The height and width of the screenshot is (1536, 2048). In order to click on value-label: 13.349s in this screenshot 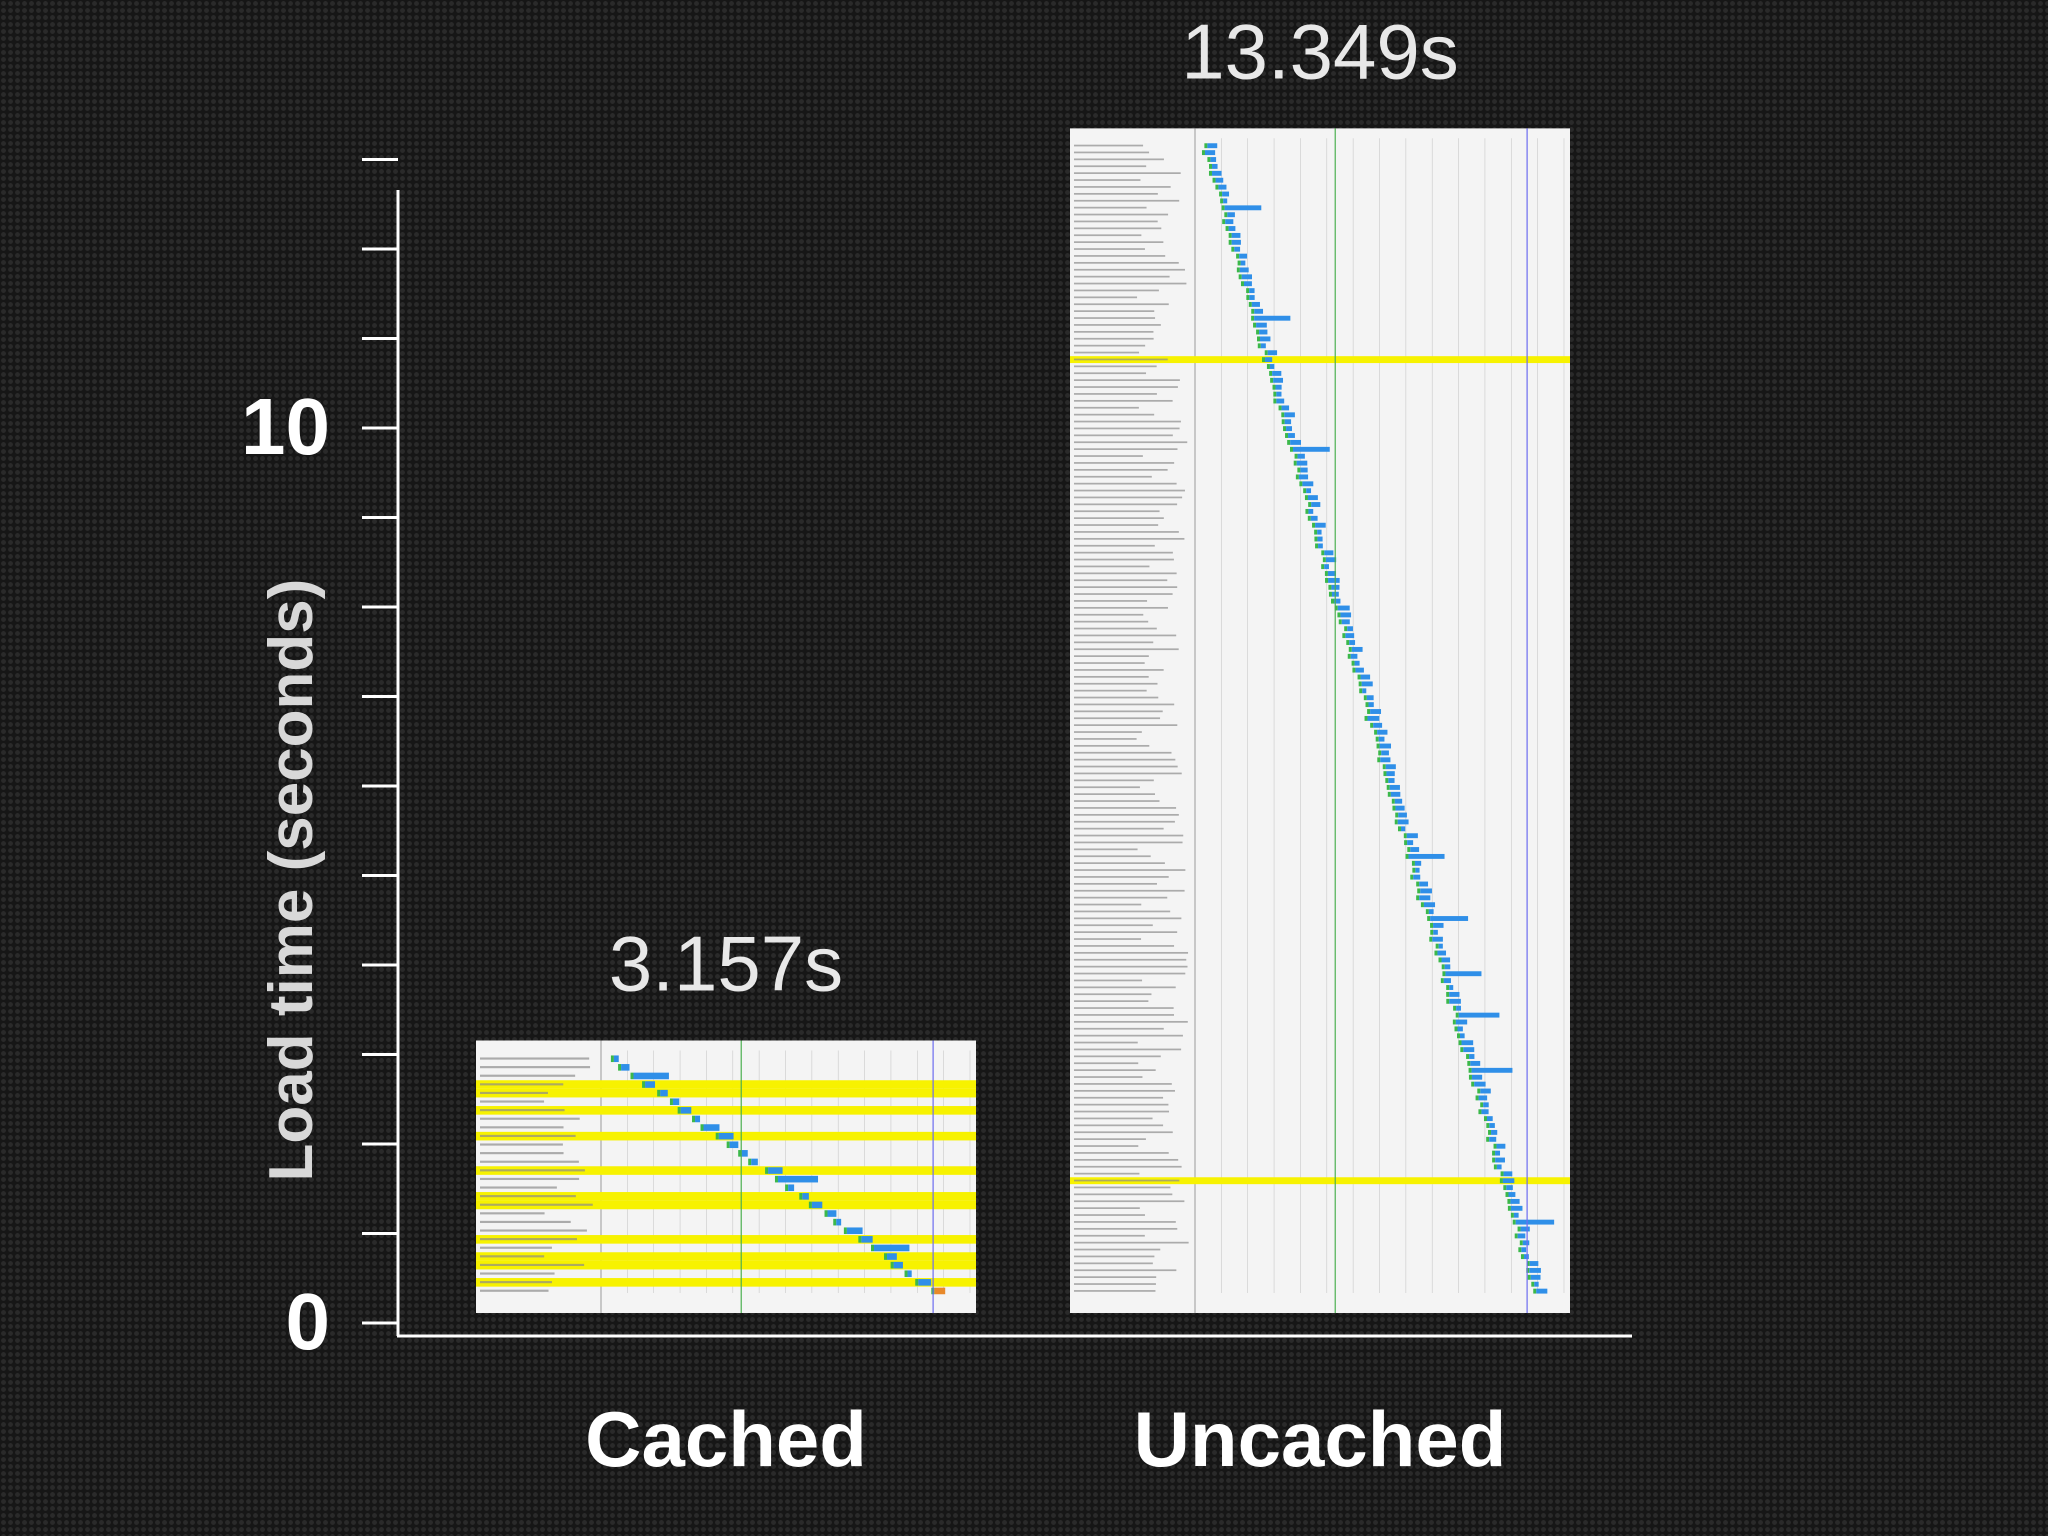, I will do `click(1320, 51)`.